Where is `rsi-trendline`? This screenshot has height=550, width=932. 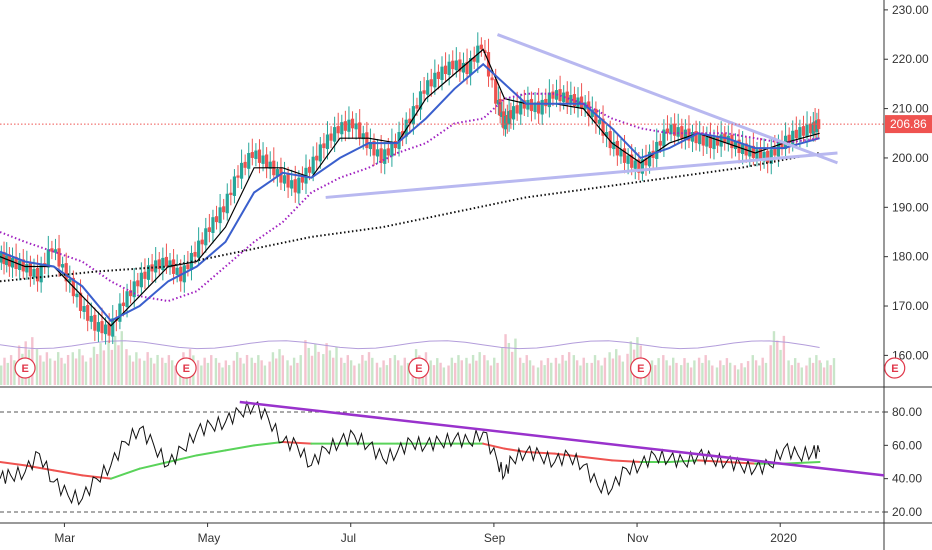 rsi-trendline is located at coordinates (562, 438).